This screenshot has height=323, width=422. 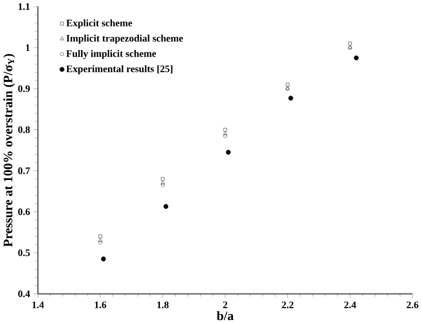 I want to click on x-tick-label: 1.6, so click(x=100, y=304).